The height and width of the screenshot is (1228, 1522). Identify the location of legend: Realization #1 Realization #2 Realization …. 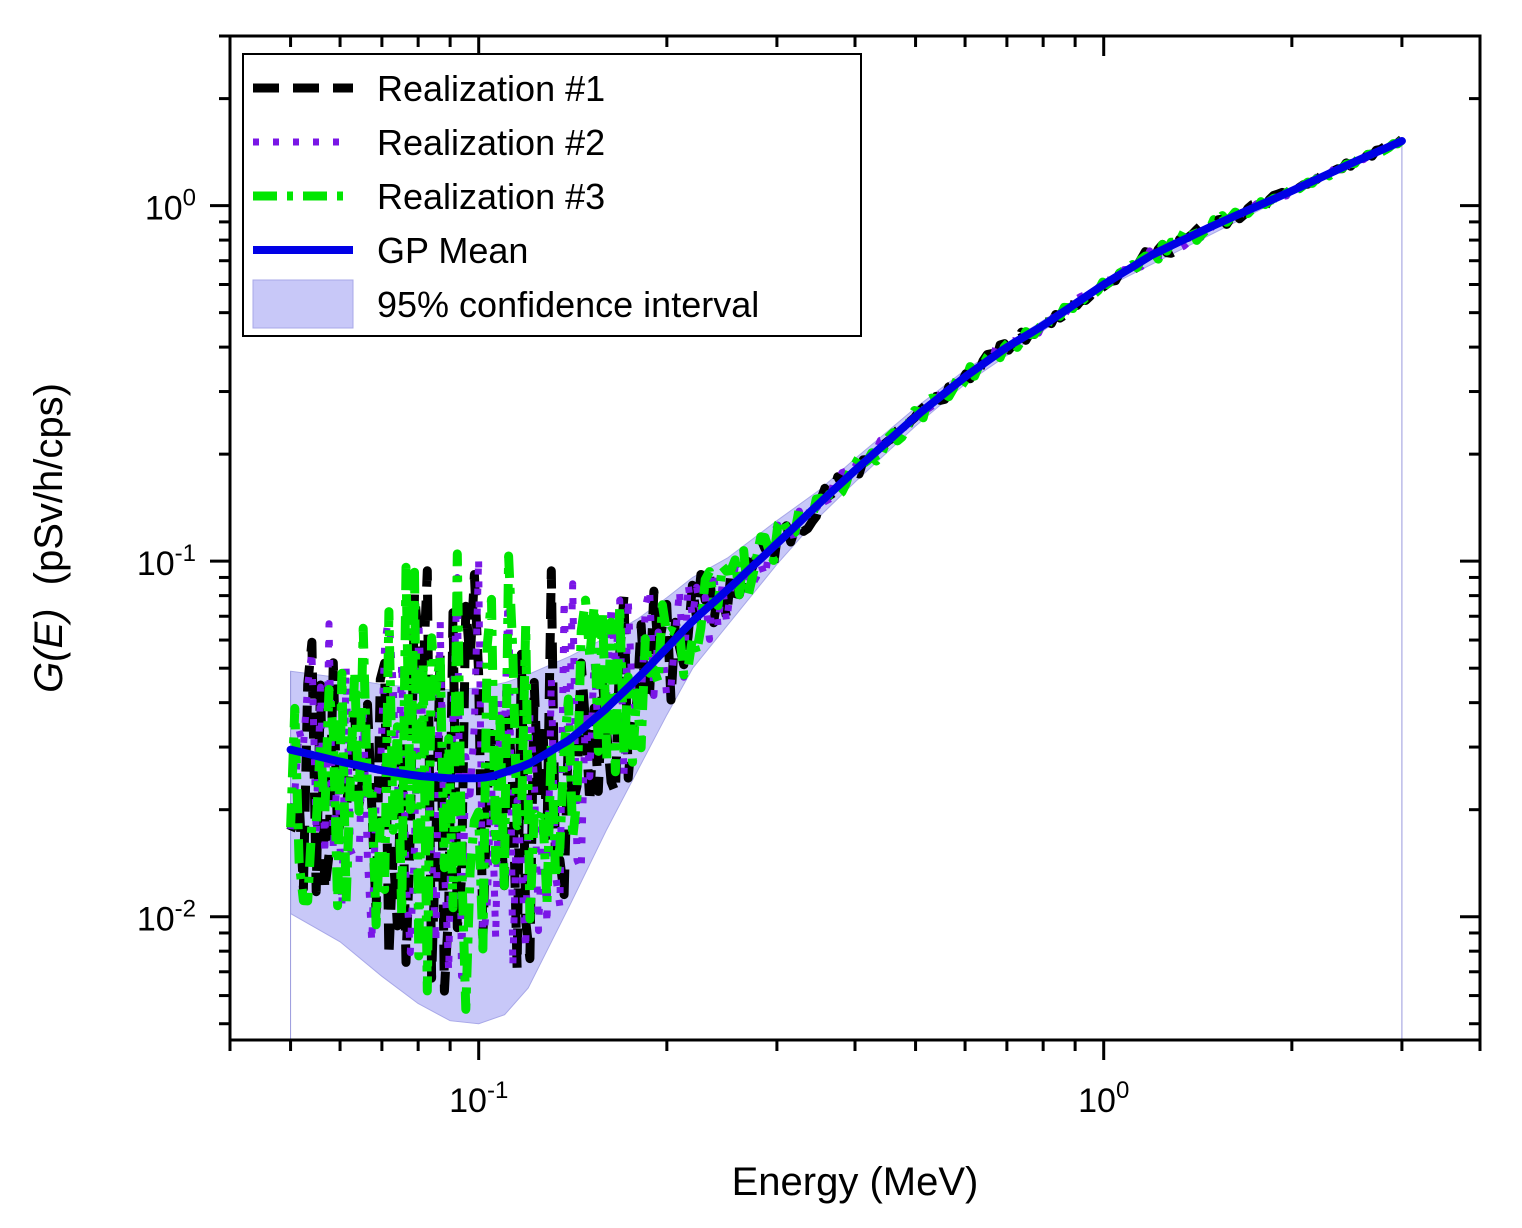
(552, 195).